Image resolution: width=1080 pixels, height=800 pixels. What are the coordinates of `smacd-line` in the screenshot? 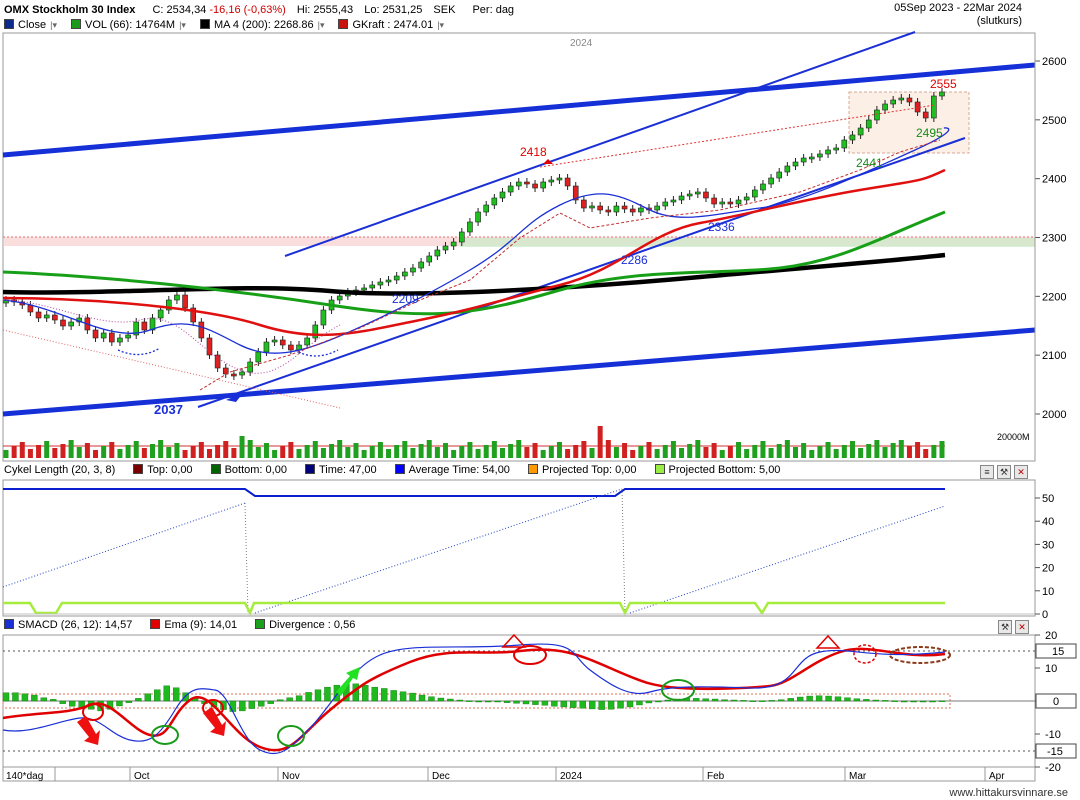 It's located at (474, 699).